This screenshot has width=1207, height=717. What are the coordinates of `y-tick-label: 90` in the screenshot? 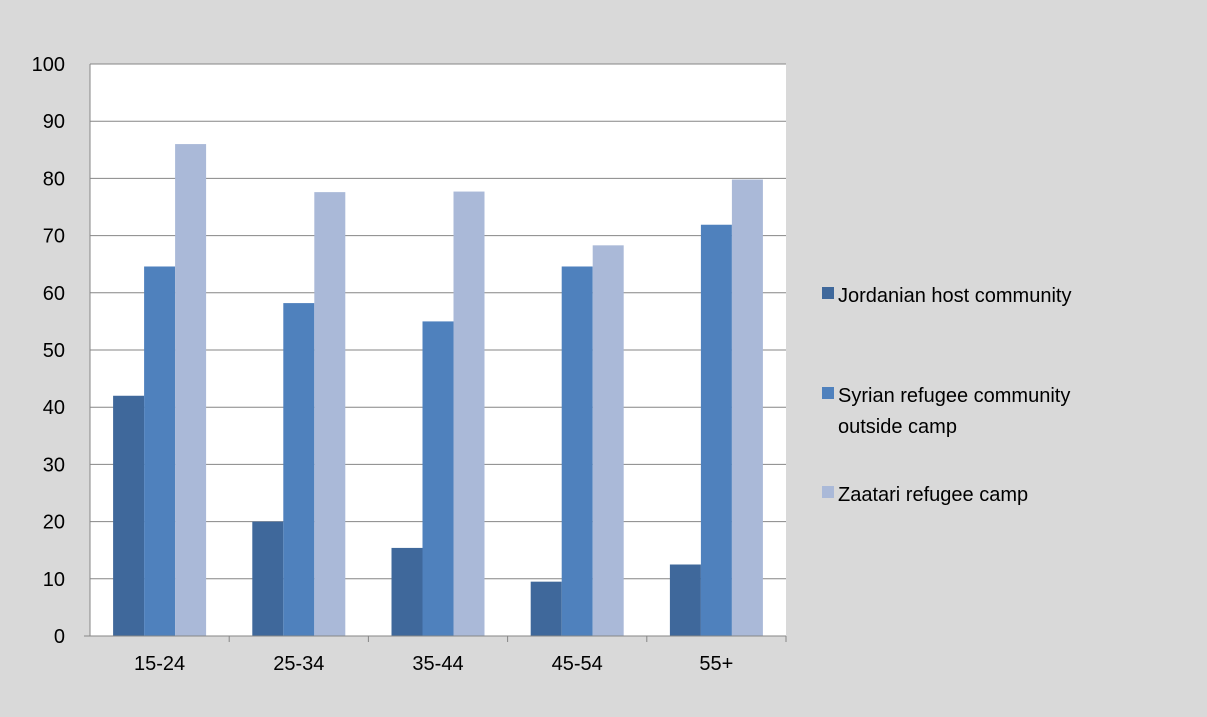 It's located at (54, 122).